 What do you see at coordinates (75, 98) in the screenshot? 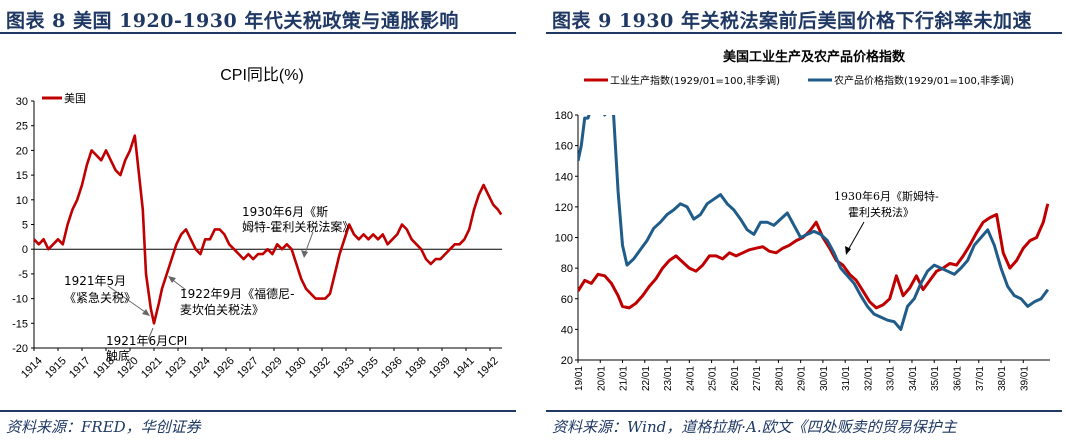
I see `legend-label: 美国` at bounding box center [75, 98].